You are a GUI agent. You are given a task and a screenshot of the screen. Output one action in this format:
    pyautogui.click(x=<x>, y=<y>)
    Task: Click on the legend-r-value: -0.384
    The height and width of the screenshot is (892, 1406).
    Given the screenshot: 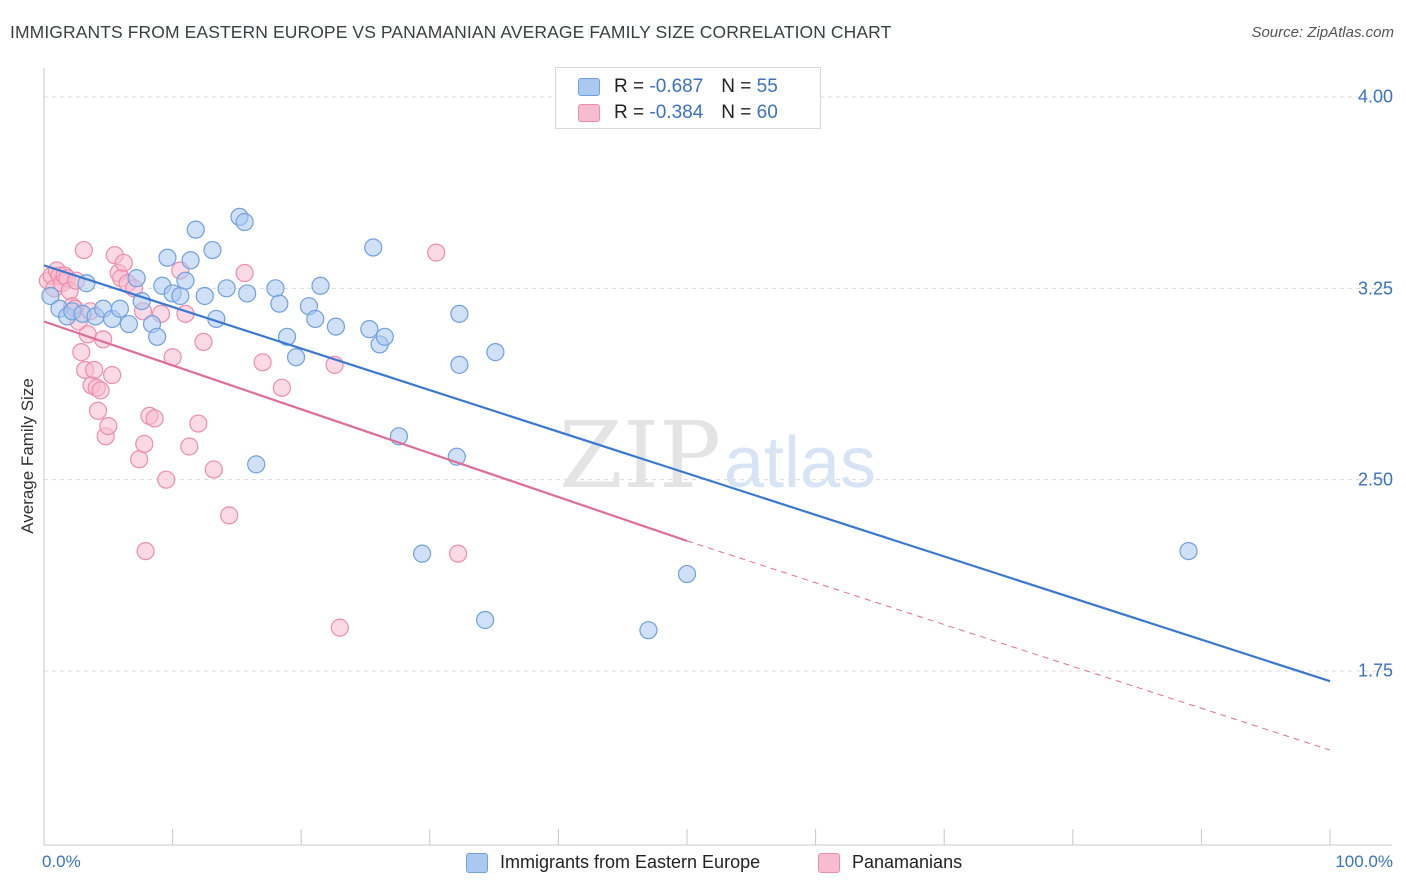 What is the action you would take?
    pyautogui.click(x=676, y=112)
    